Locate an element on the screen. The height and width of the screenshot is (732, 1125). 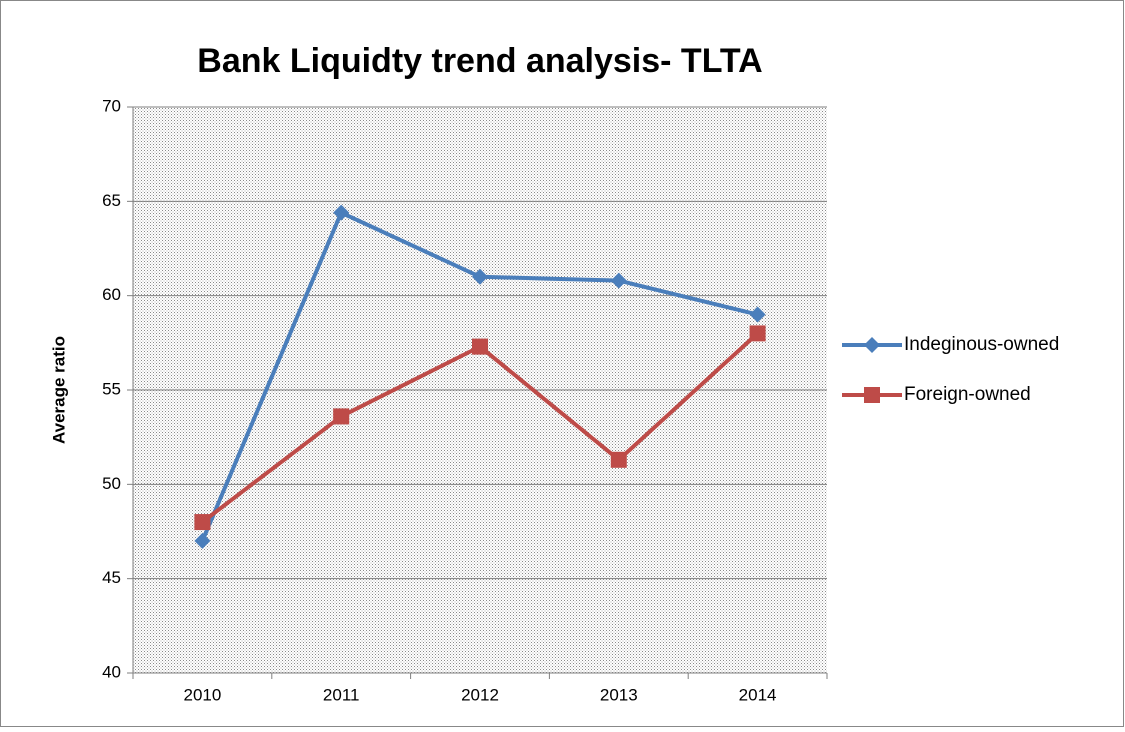
x-tick-label: 2012 is located at coordinates (480, 694).